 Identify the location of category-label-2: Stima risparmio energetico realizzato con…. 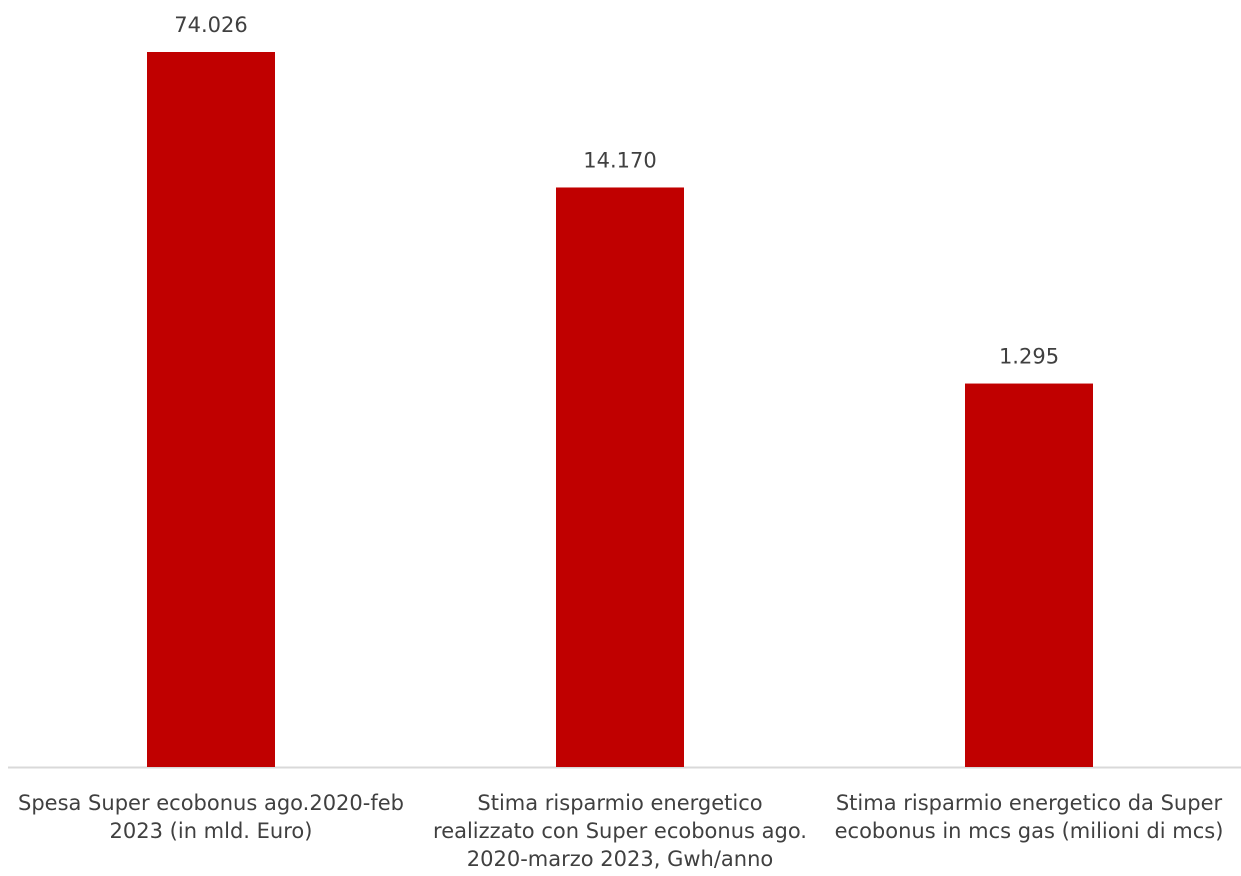
(620, 831).